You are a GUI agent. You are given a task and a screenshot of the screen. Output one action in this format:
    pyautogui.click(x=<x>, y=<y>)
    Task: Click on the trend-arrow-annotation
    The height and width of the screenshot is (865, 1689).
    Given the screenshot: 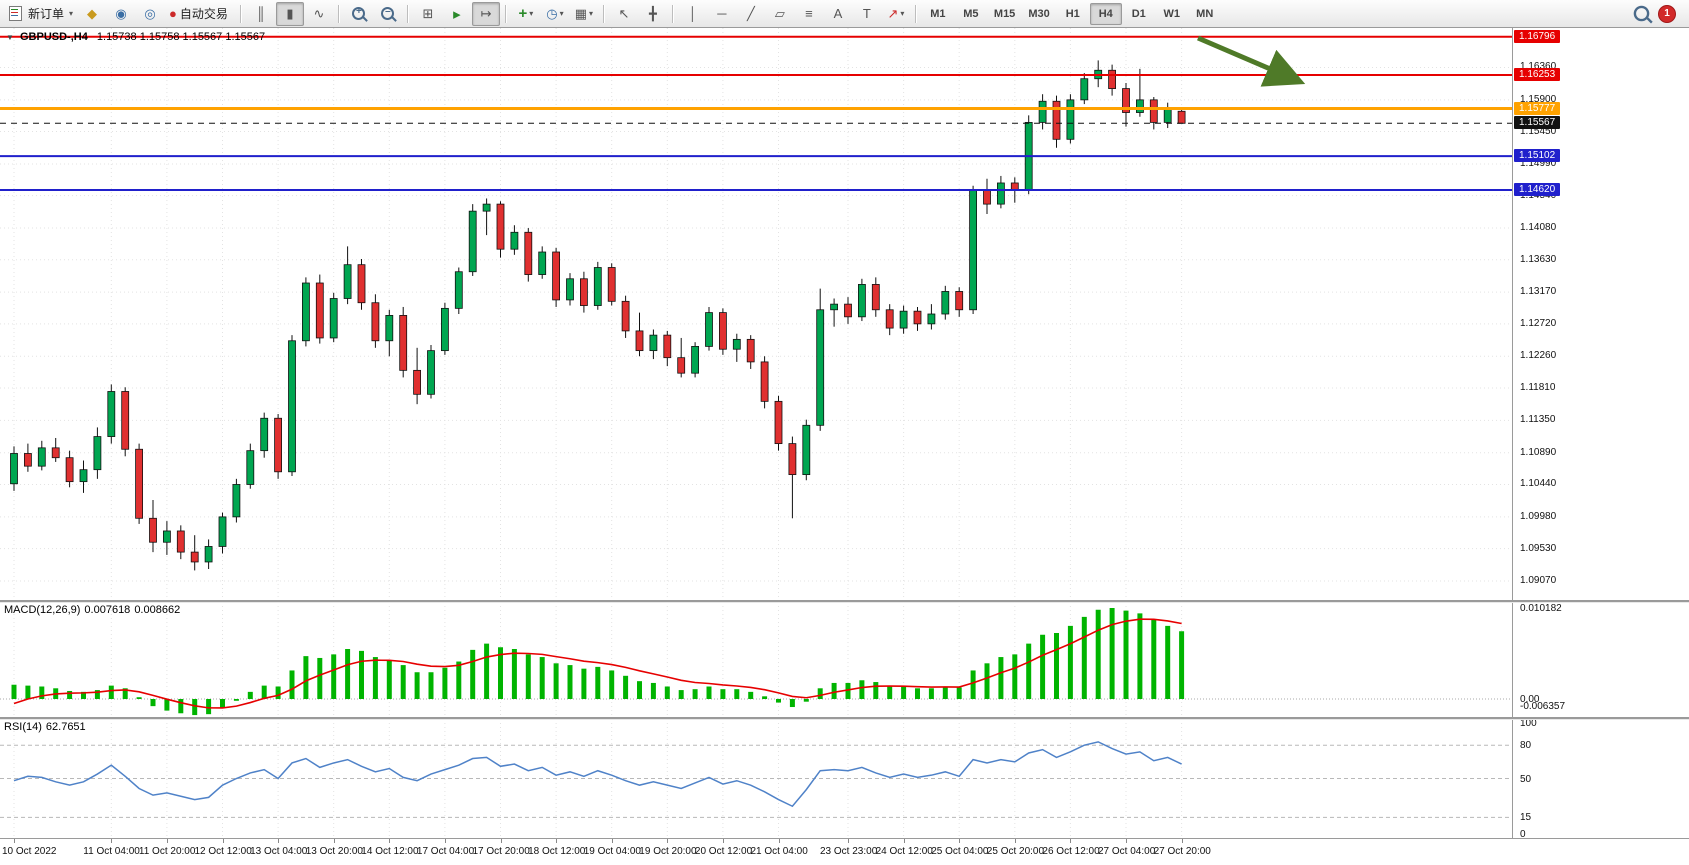 What is the action you would take?
    pyautogui.click(x=1251, y=61)
    